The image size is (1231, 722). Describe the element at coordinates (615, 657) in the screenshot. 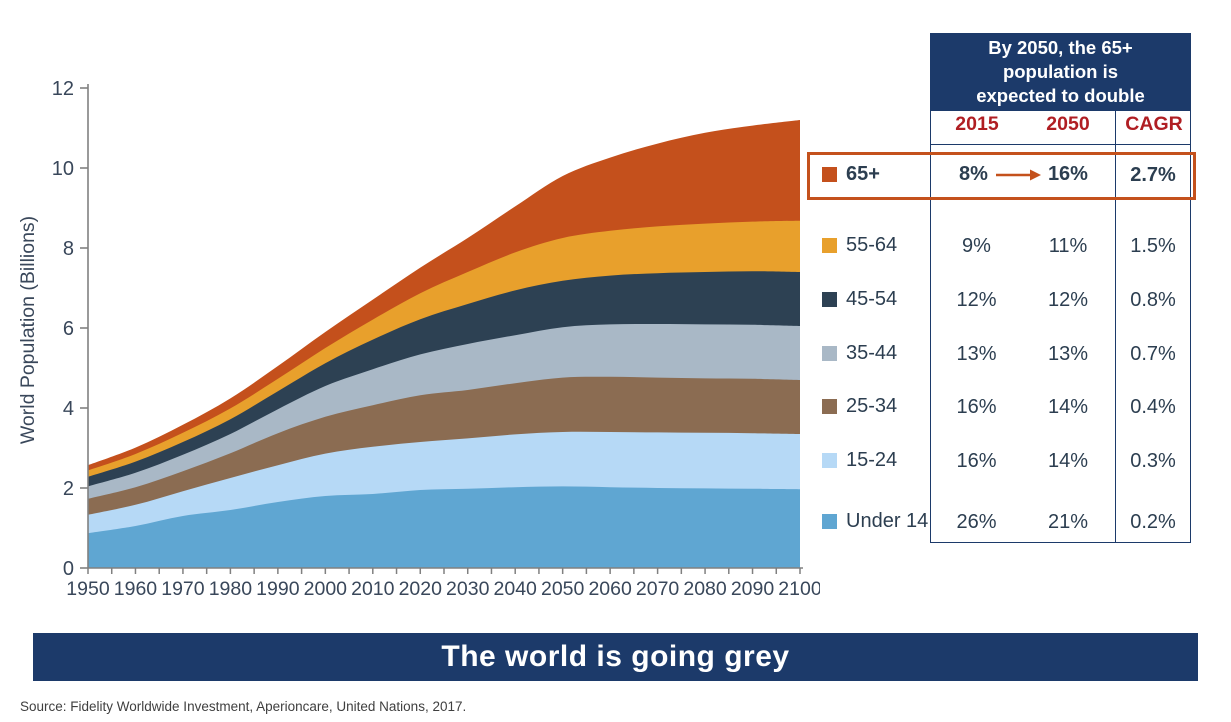

I see `slide-title: The world is going grey` at that location.